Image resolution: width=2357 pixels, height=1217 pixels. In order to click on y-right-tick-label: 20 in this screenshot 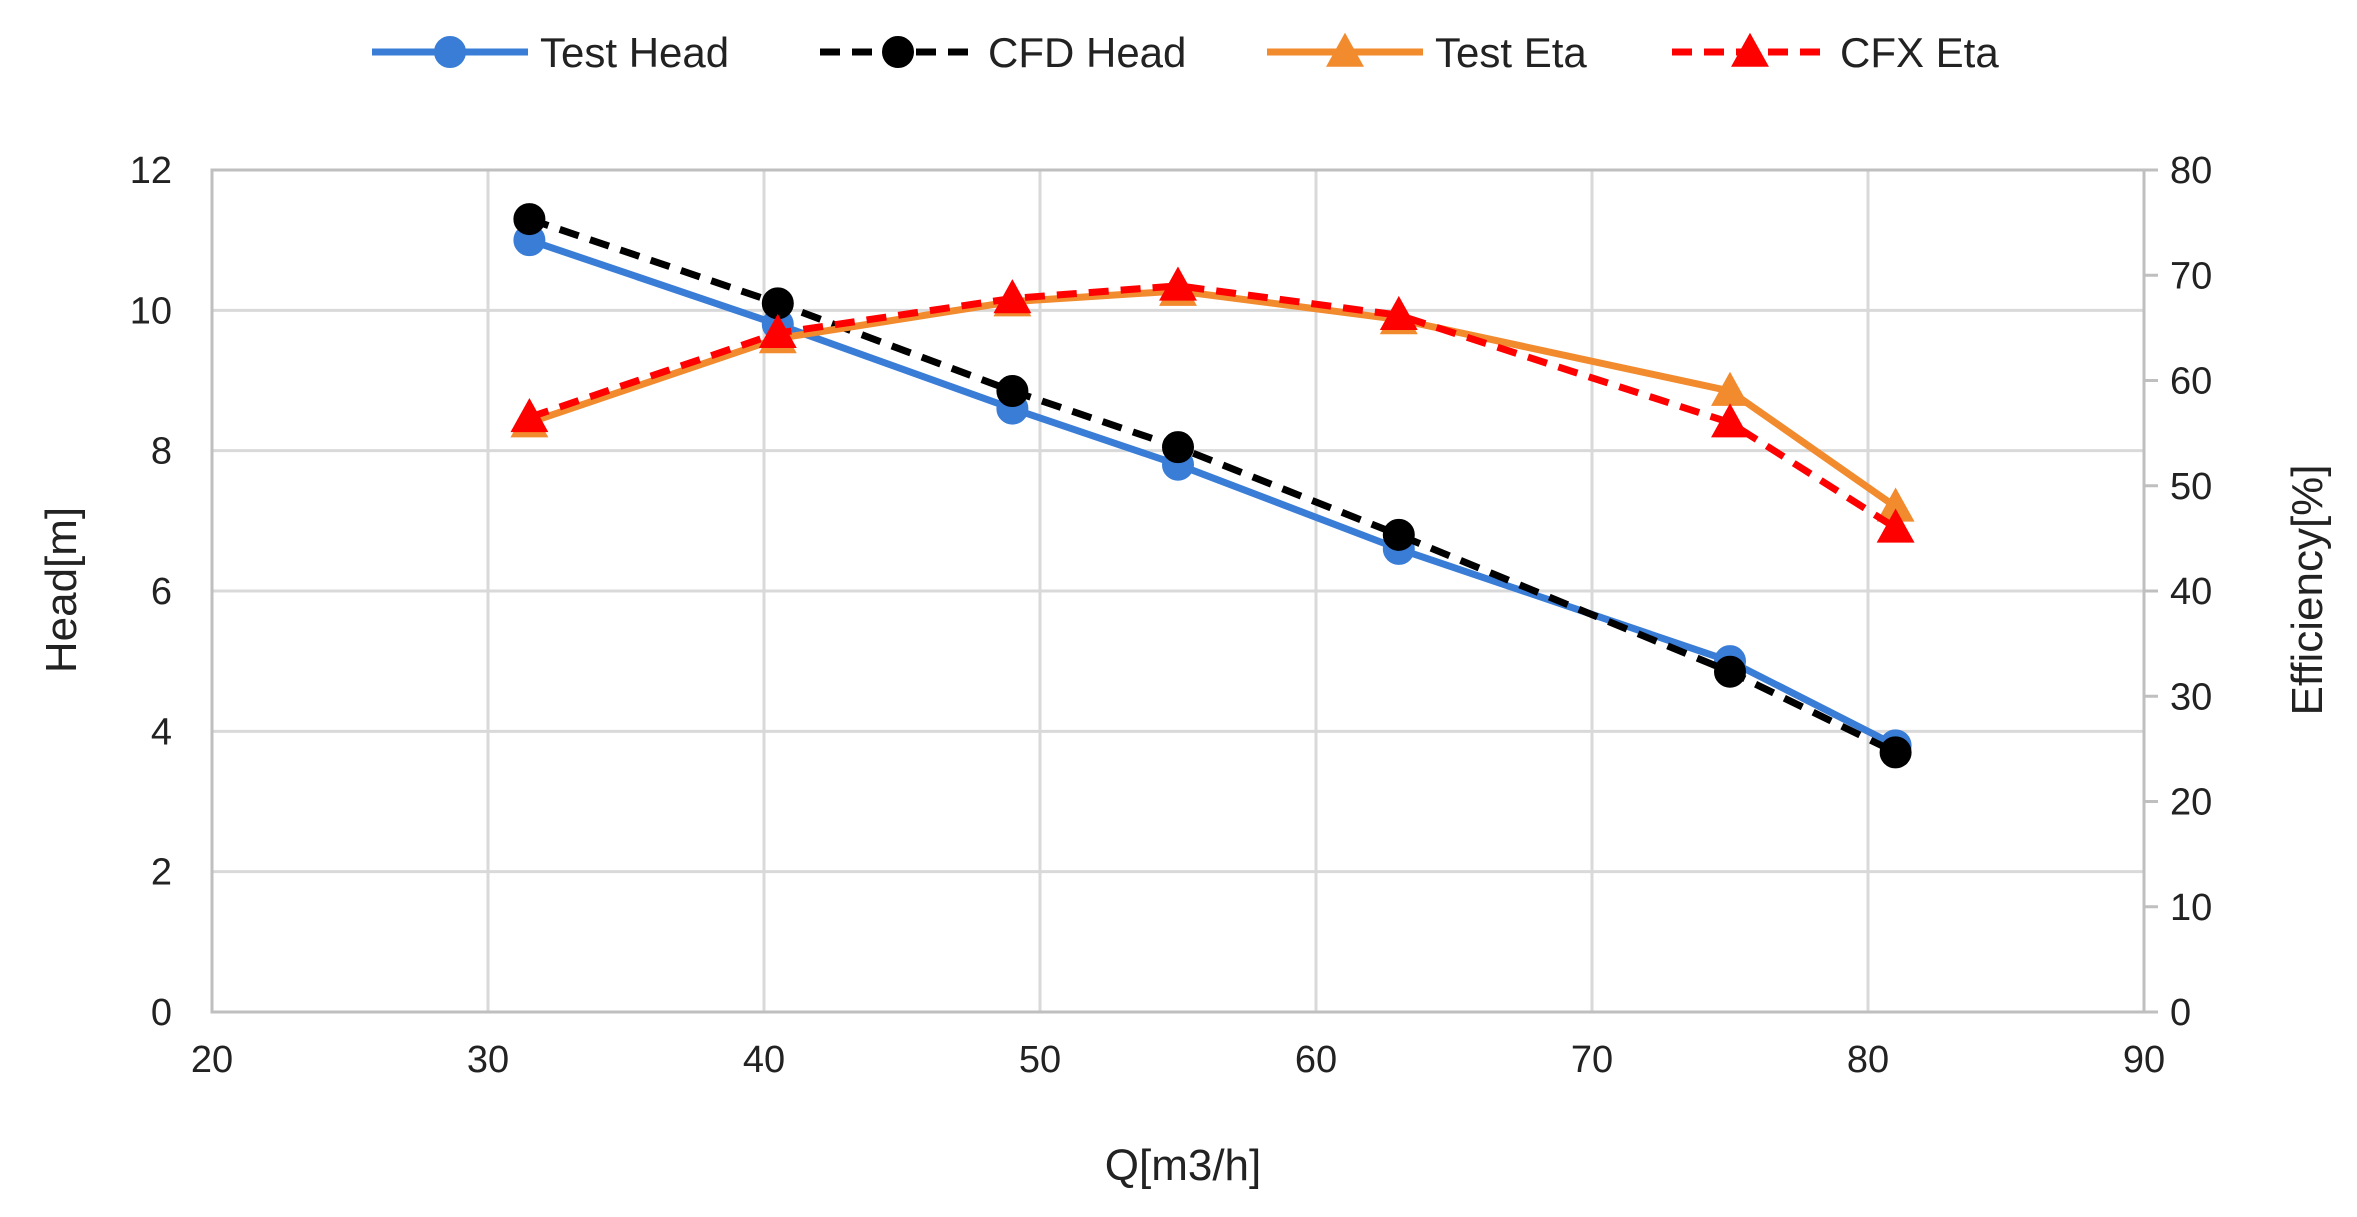, I will do `click(2191, 803)`.